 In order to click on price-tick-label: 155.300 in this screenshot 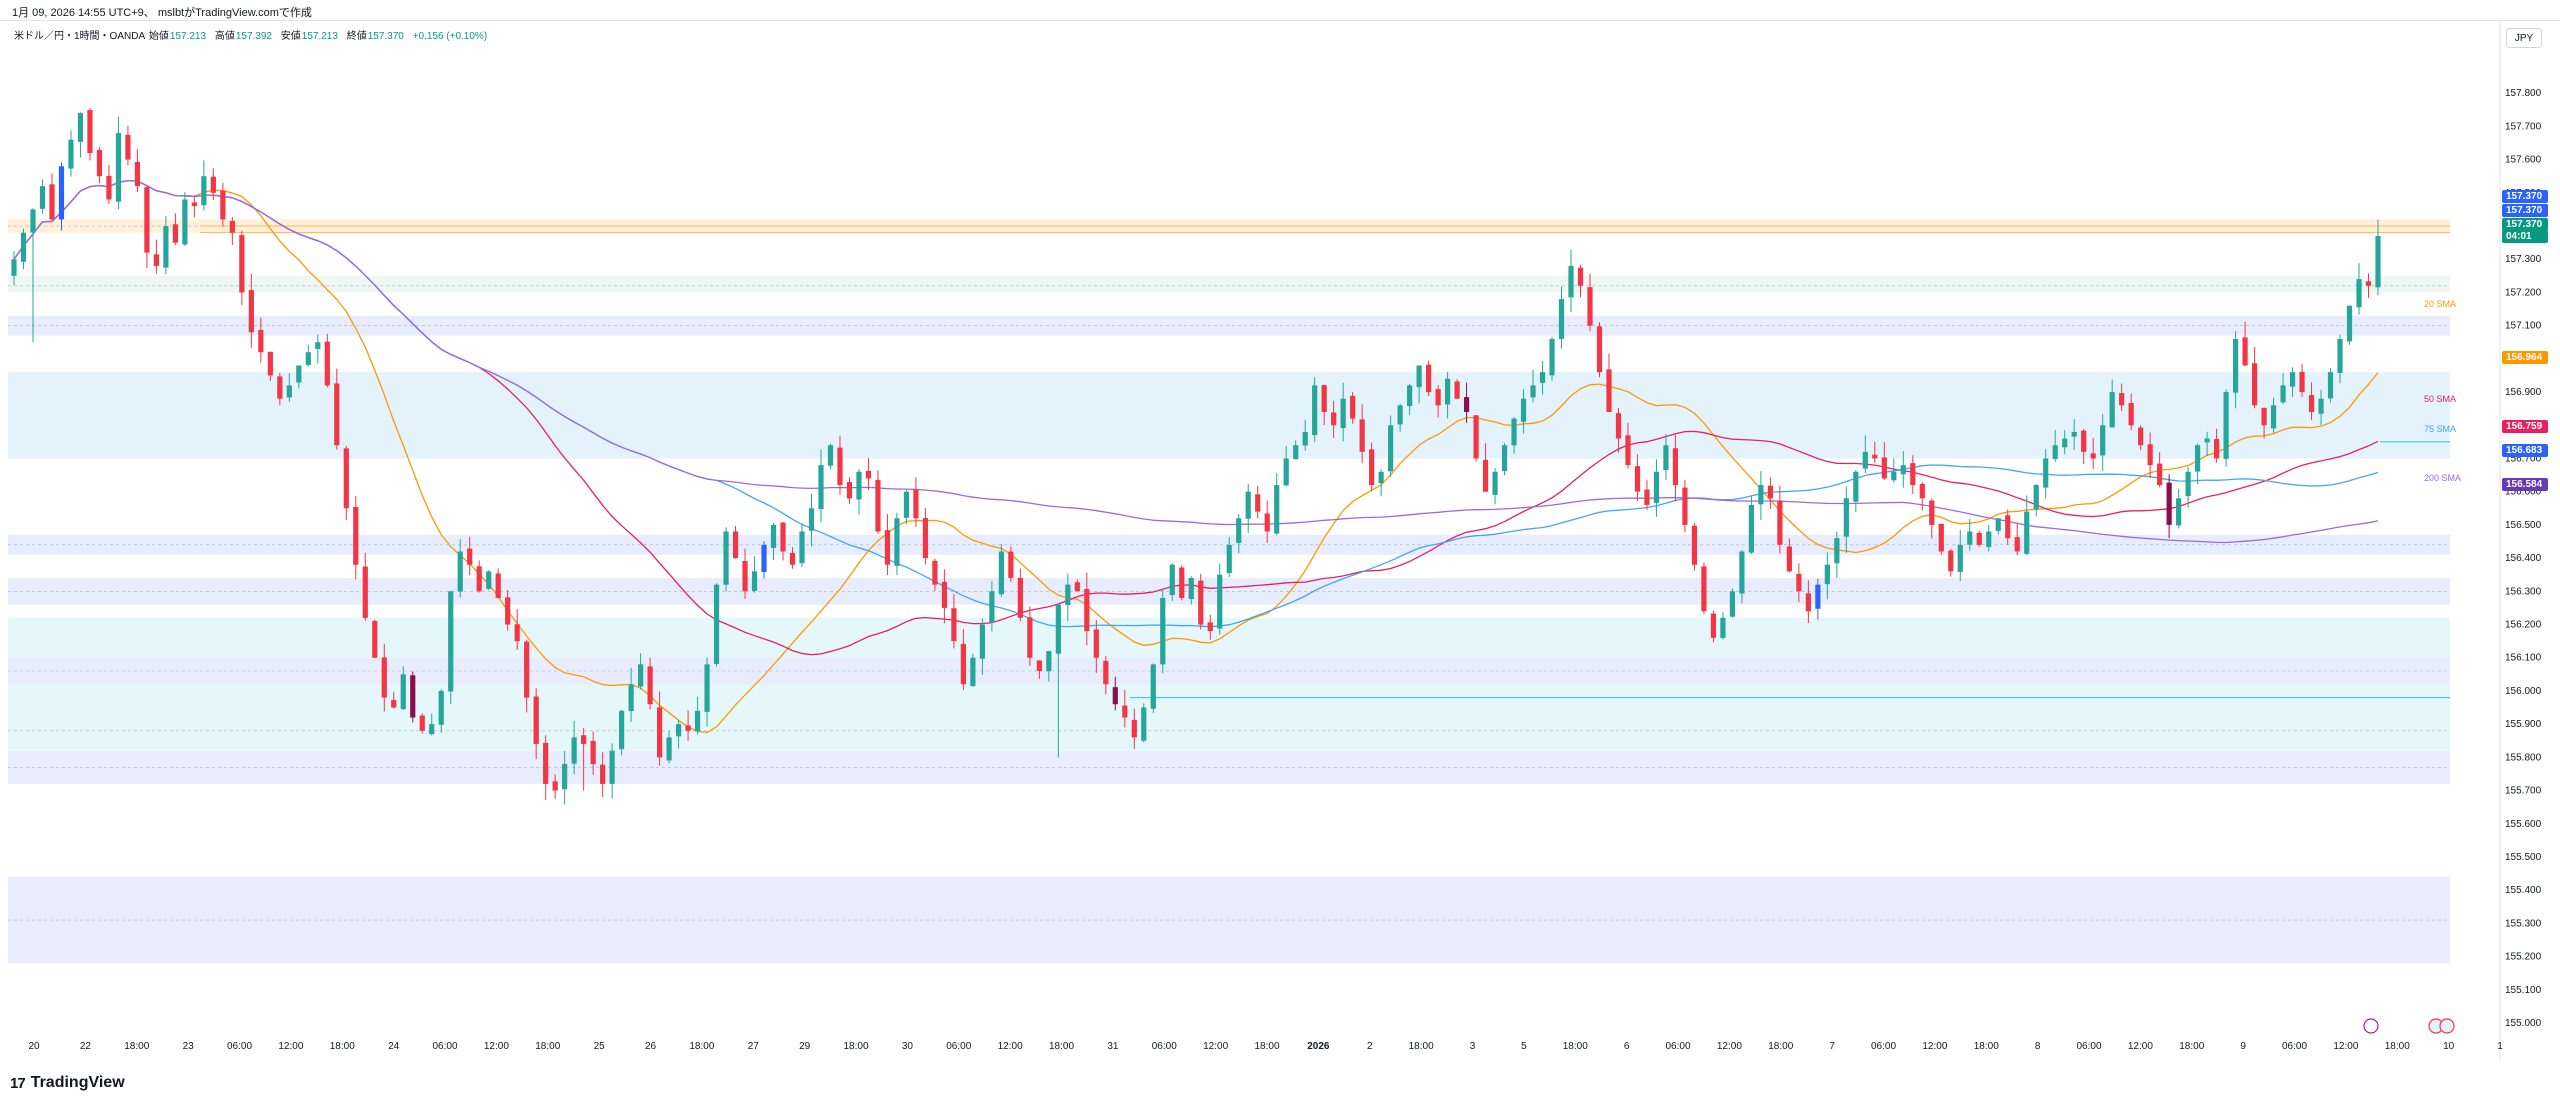, I will do `click(2523, 923)`.